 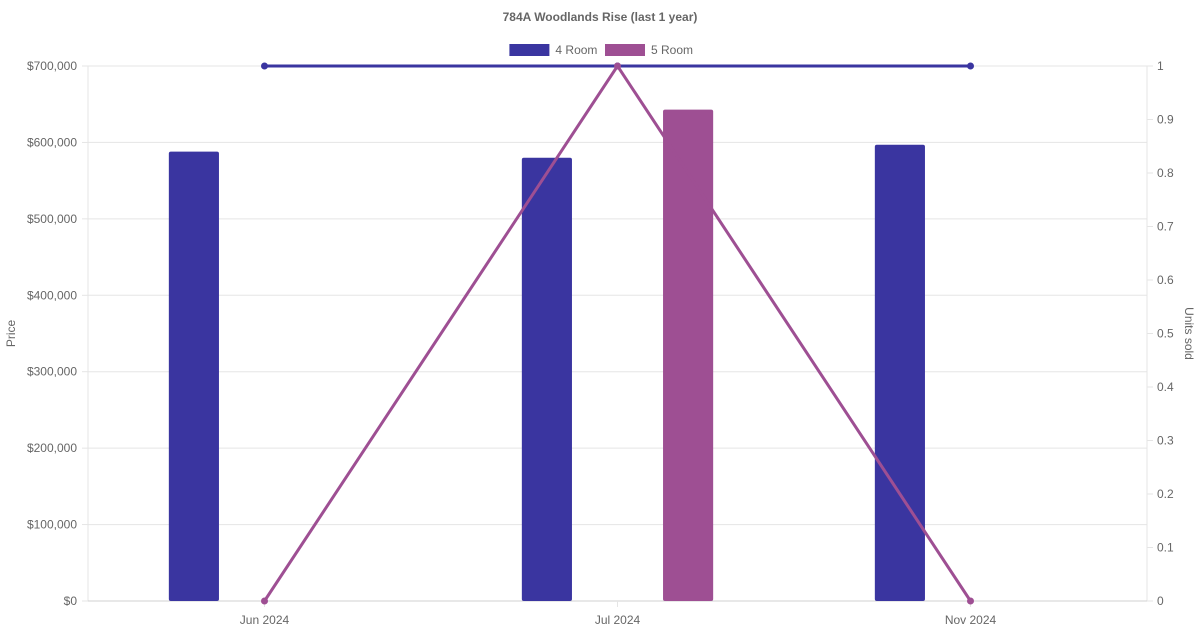 What do you see at coordinates (1165, 334) in the screenshot?
I see `right-tick-label: 0.5` at bounding box center [1165, 334].